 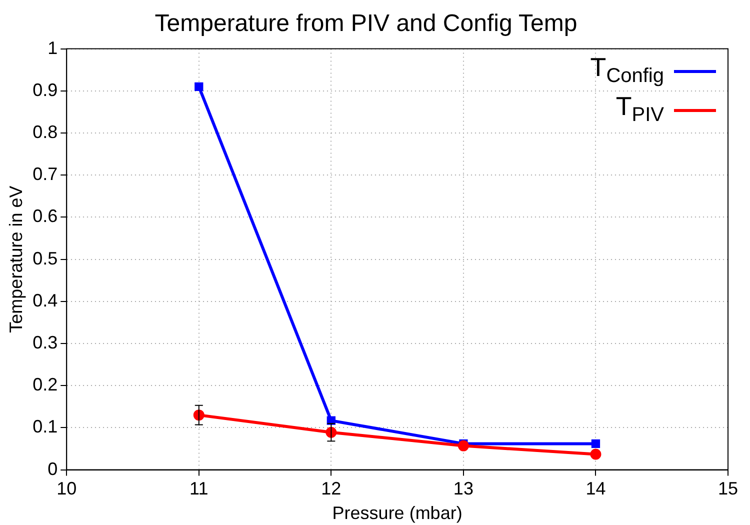 What do you see at coordinates (640, 109) in the screenshot?
I see `legend-label: T$_{PIV}$` at bounding box center [640, 109].